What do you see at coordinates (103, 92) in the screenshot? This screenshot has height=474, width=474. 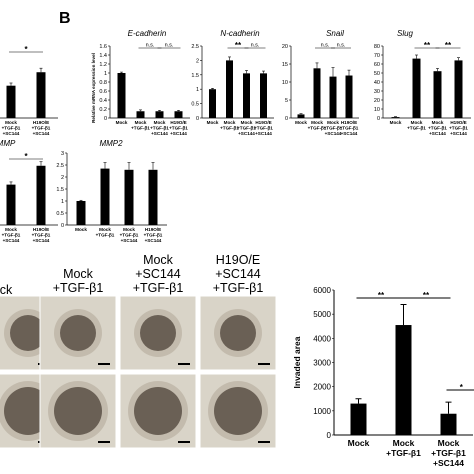 I see `y-tick-label: 0.6` at bounding box center [103, 92].